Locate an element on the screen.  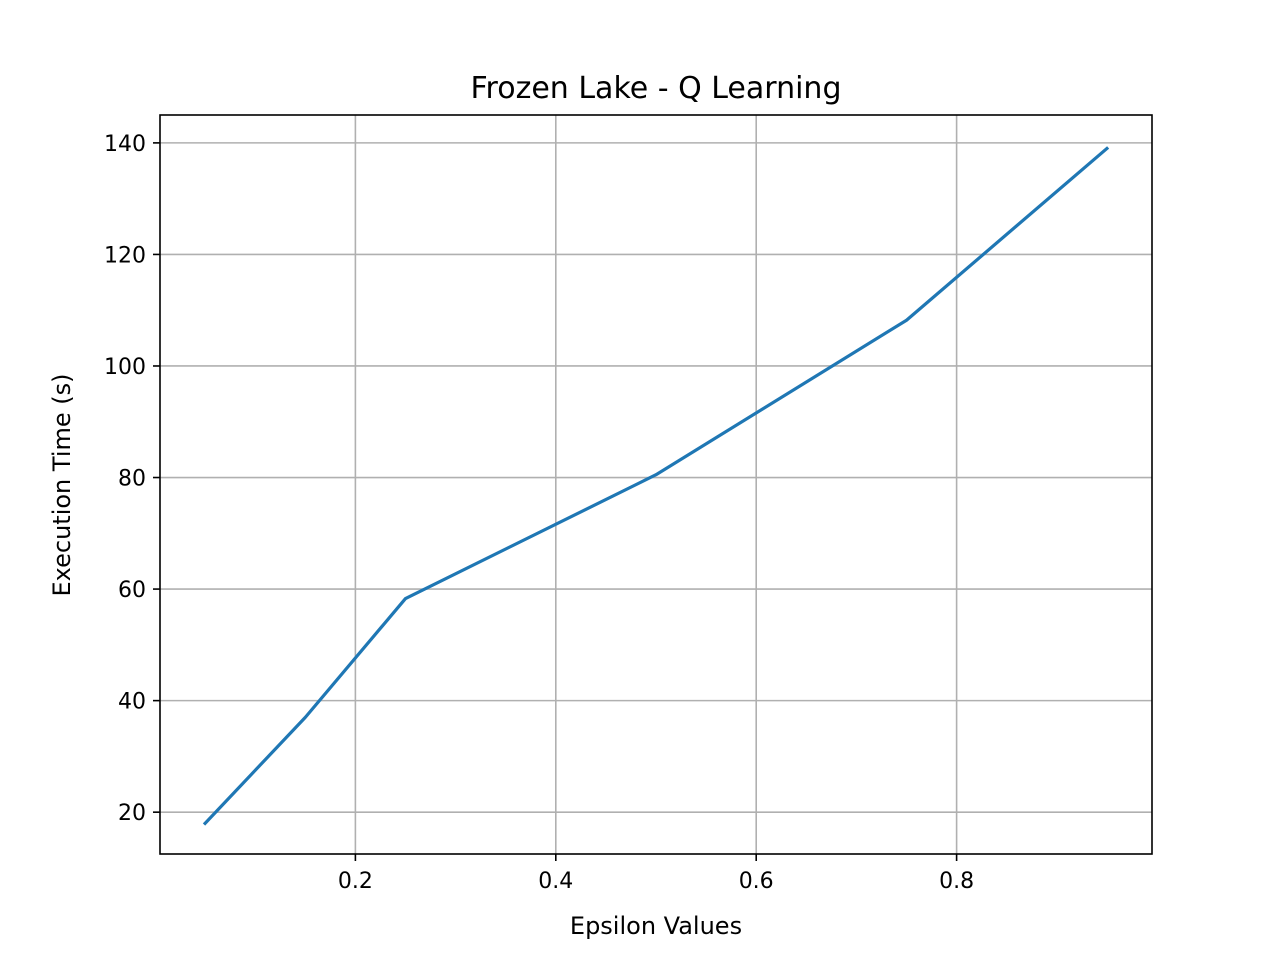
y-tick-label: 120 is located at coordinates (125, 255).